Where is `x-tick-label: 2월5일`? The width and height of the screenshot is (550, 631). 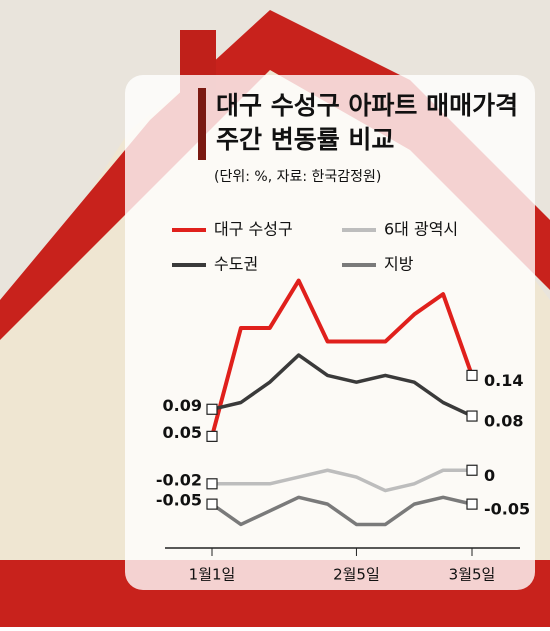 x-tick-label: 2월5일 is located at coordinates (356, 575).